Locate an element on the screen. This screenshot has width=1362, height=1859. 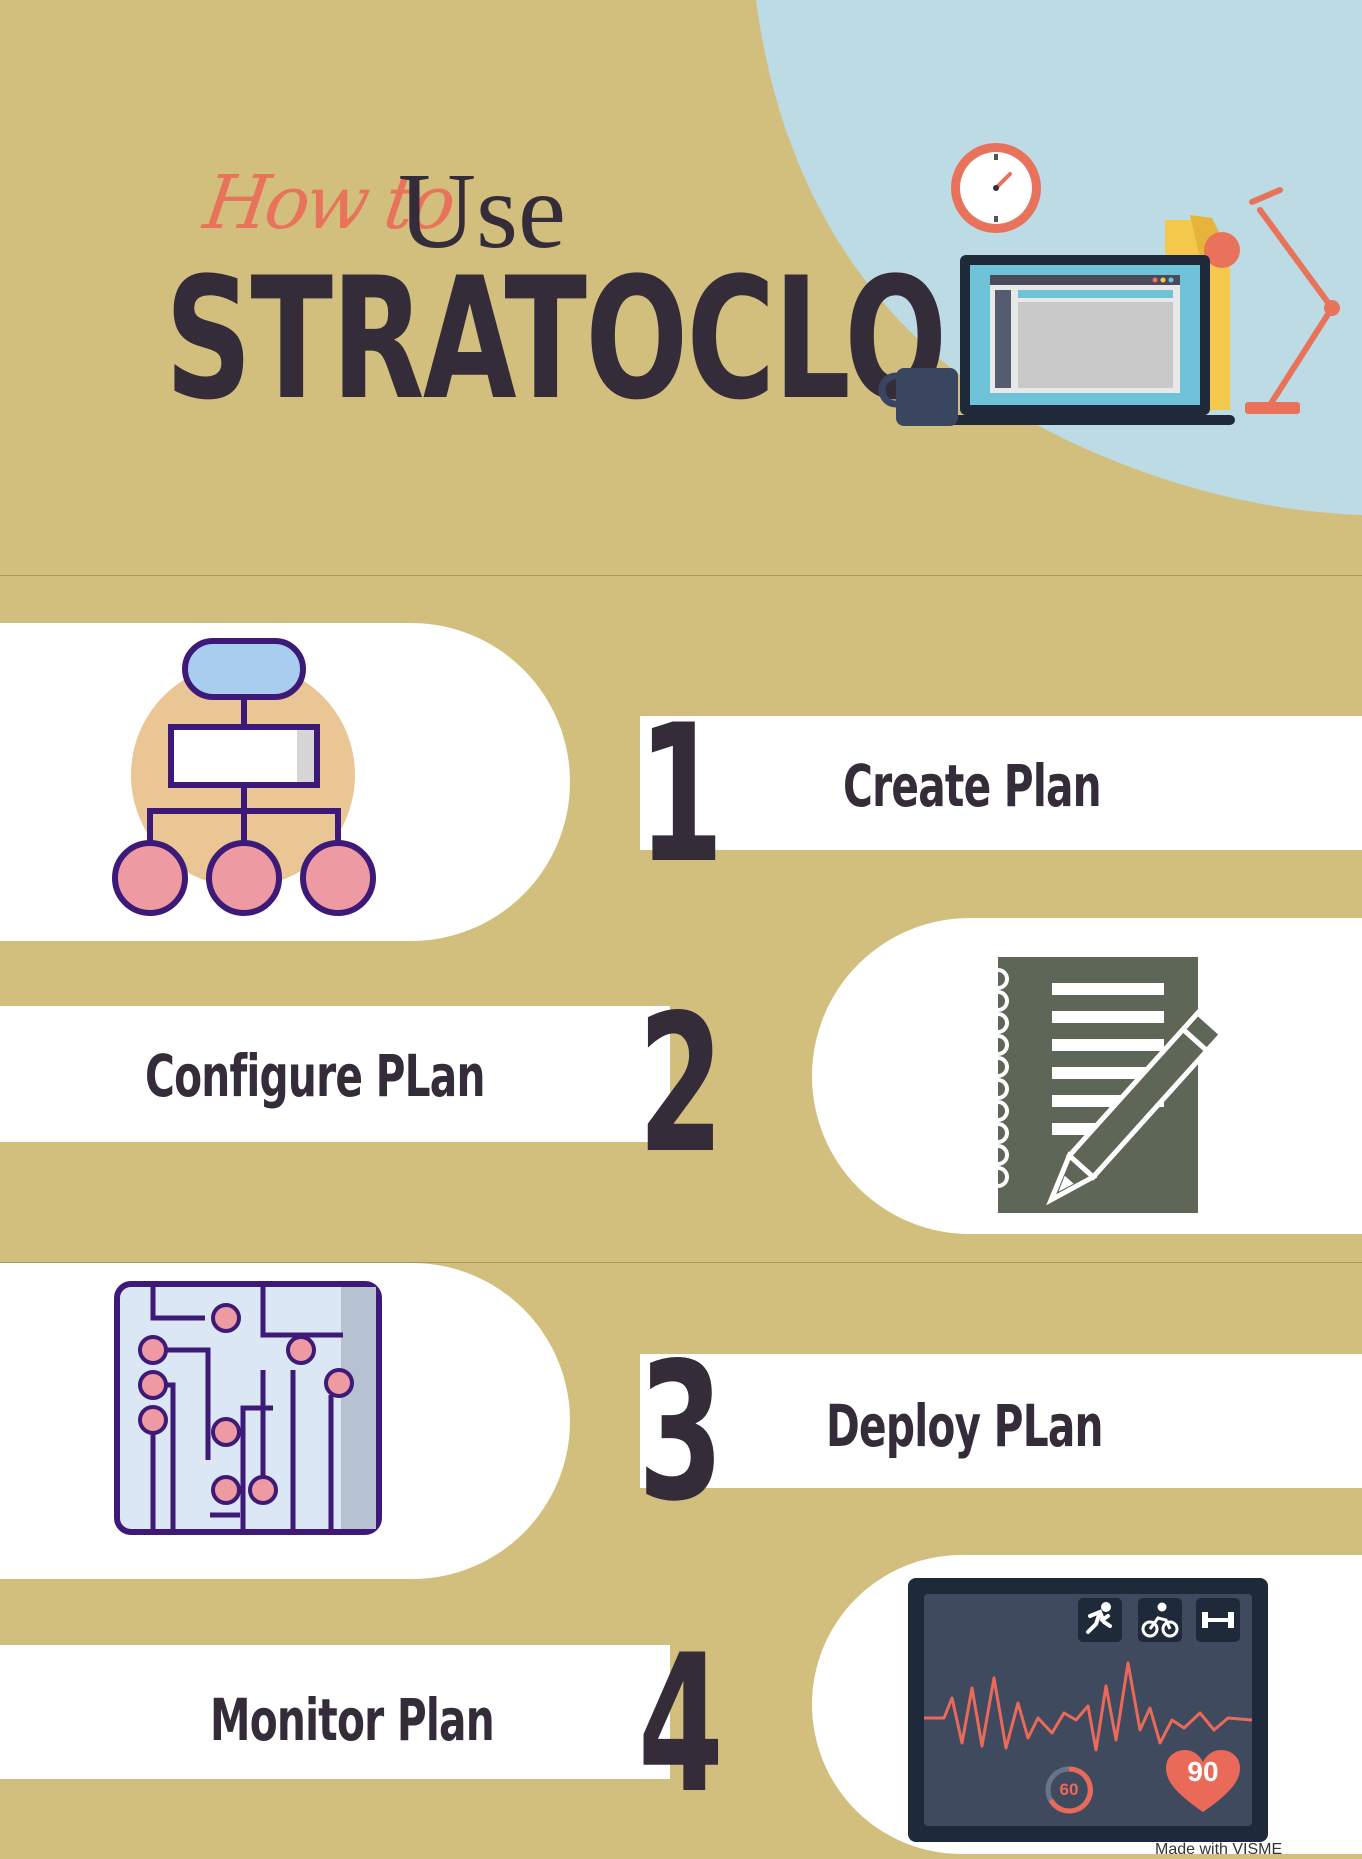
heart-icon is located at coordinates (1203, 1781).